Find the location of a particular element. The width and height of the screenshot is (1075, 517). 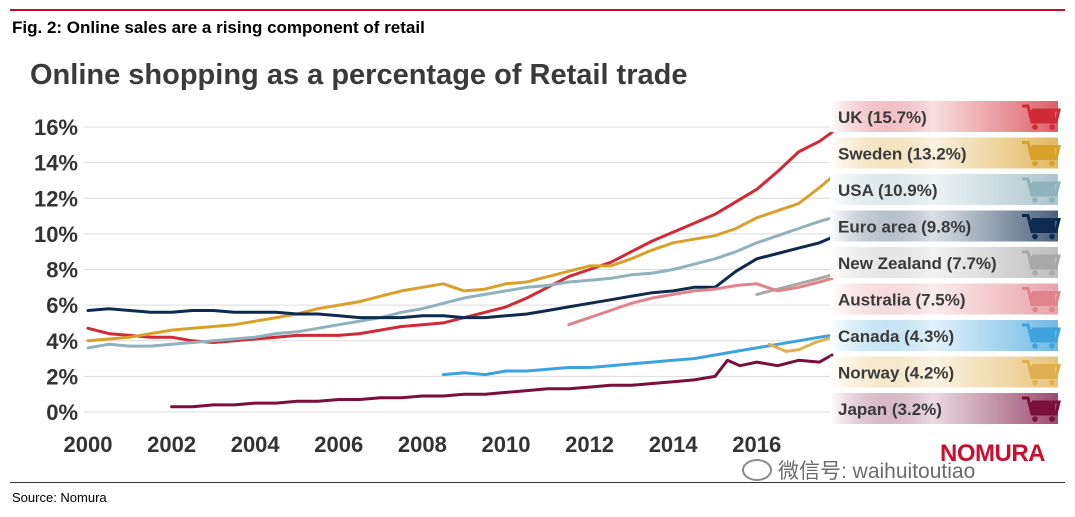

x-tick-label: 2000 is located at coordinates (88, 444).